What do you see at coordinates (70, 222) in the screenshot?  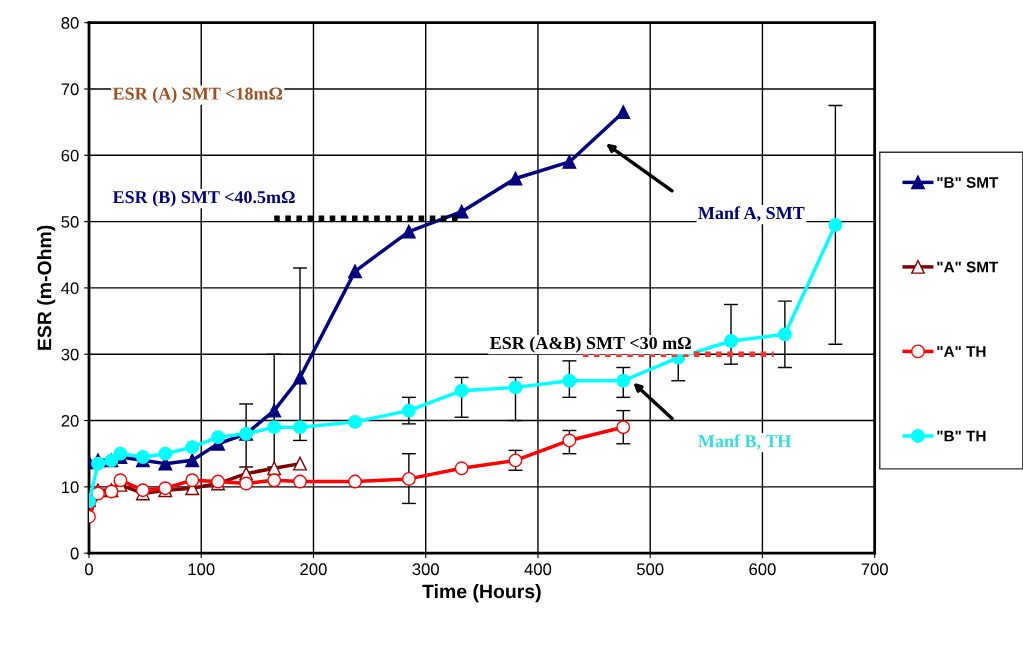 I see `y-tick-label: 50` at bounding box center [70, 222].